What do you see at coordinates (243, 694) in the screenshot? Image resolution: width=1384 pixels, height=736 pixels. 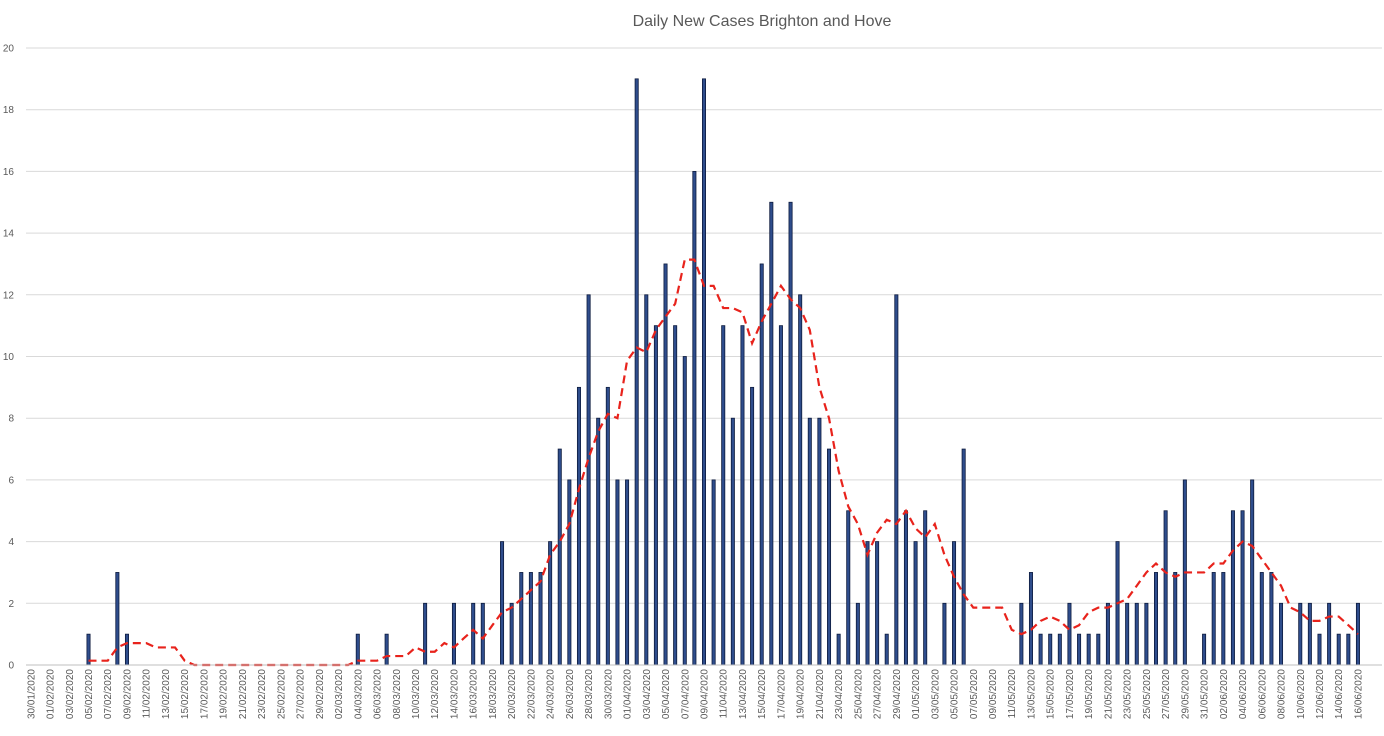 I see `x-tick-label: 21/02/2020` at bounding box center [243, 694].